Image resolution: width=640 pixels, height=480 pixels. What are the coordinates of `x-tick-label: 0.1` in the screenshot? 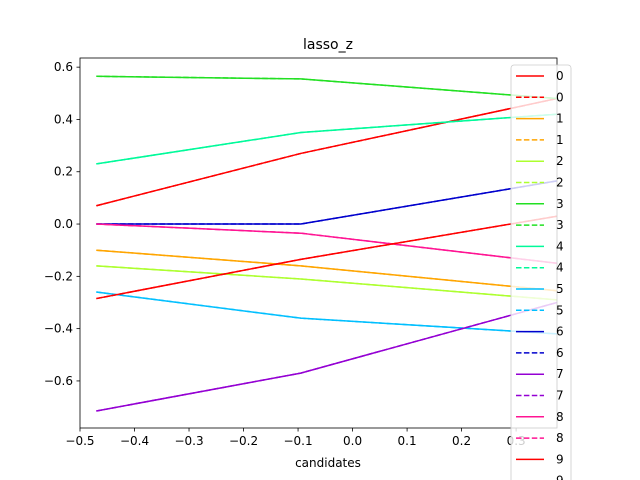 It's located at (407, 441).